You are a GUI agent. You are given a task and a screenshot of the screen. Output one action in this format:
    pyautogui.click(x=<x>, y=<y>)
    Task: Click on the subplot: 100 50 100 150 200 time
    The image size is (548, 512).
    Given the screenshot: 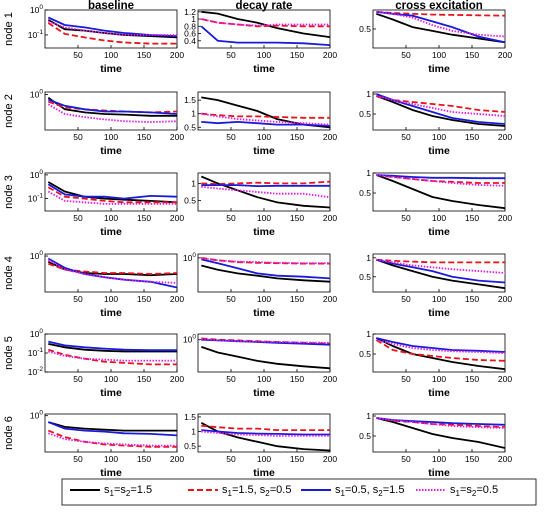 What is the action you would take?
    pyautogui.click(x=260, y=285)
    